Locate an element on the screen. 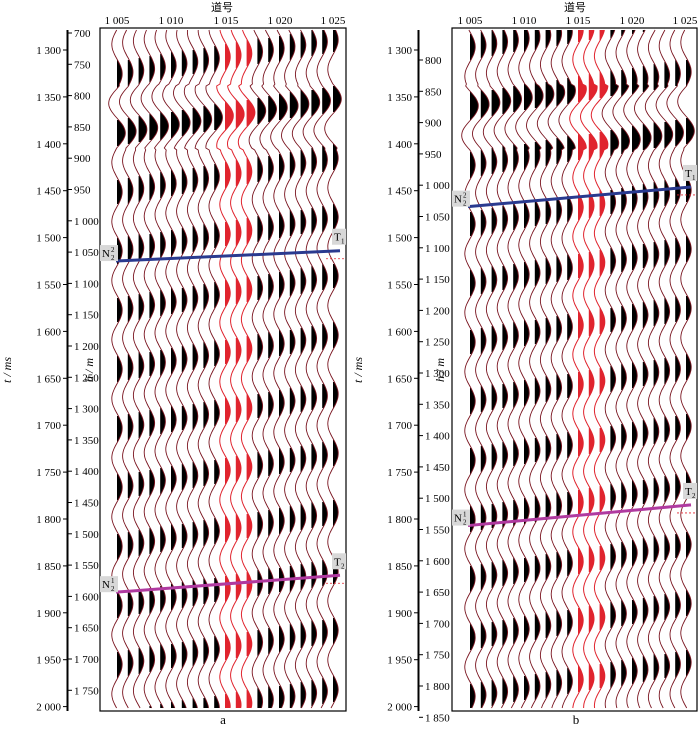 This screenshot has height=729, width=700. t-tick-label: 1 750 is located at coordinates (399, 473).